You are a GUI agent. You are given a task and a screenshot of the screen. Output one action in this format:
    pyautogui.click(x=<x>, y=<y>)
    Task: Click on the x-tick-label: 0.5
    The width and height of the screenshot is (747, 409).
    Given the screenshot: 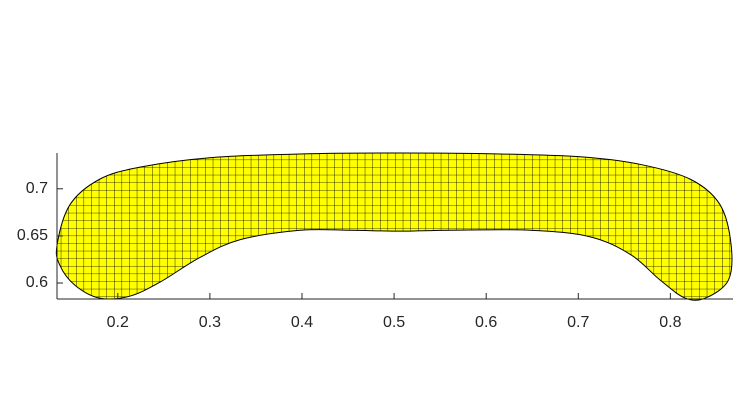 What is the action you would take?
    pyautogui.click(x=394, y=322)
    